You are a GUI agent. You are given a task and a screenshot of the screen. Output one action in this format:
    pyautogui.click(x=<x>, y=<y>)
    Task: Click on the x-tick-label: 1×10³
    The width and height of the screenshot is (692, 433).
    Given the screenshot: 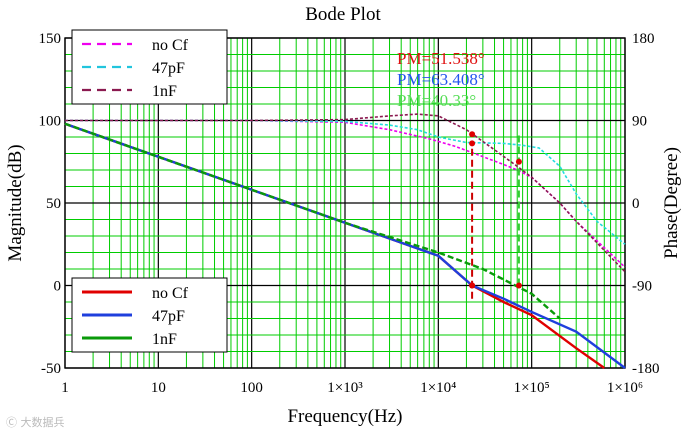 What is the action you would take?
    pyautogui.click(x=345, y=388)
    